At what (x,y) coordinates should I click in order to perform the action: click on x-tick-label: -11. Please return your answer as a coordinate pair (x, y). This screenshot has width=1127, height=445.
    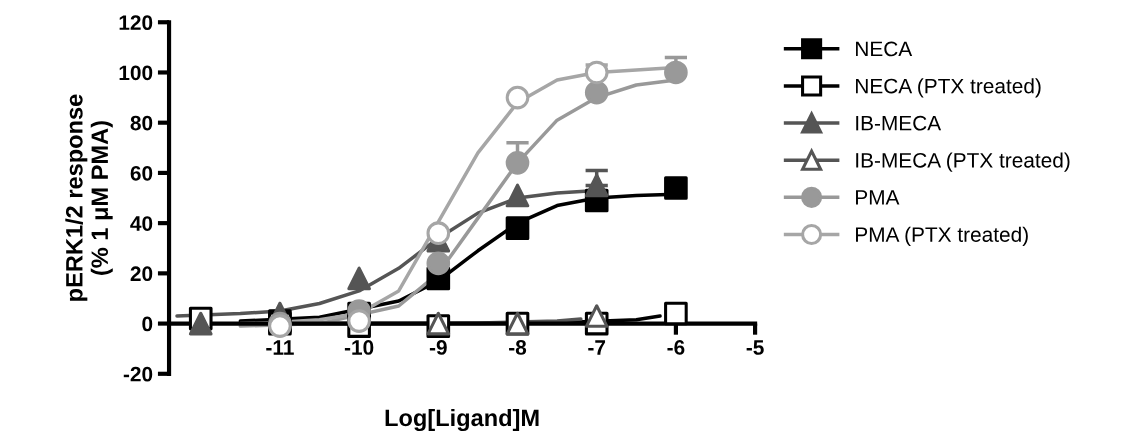
    Looking at the image, I should click on (280, 347).